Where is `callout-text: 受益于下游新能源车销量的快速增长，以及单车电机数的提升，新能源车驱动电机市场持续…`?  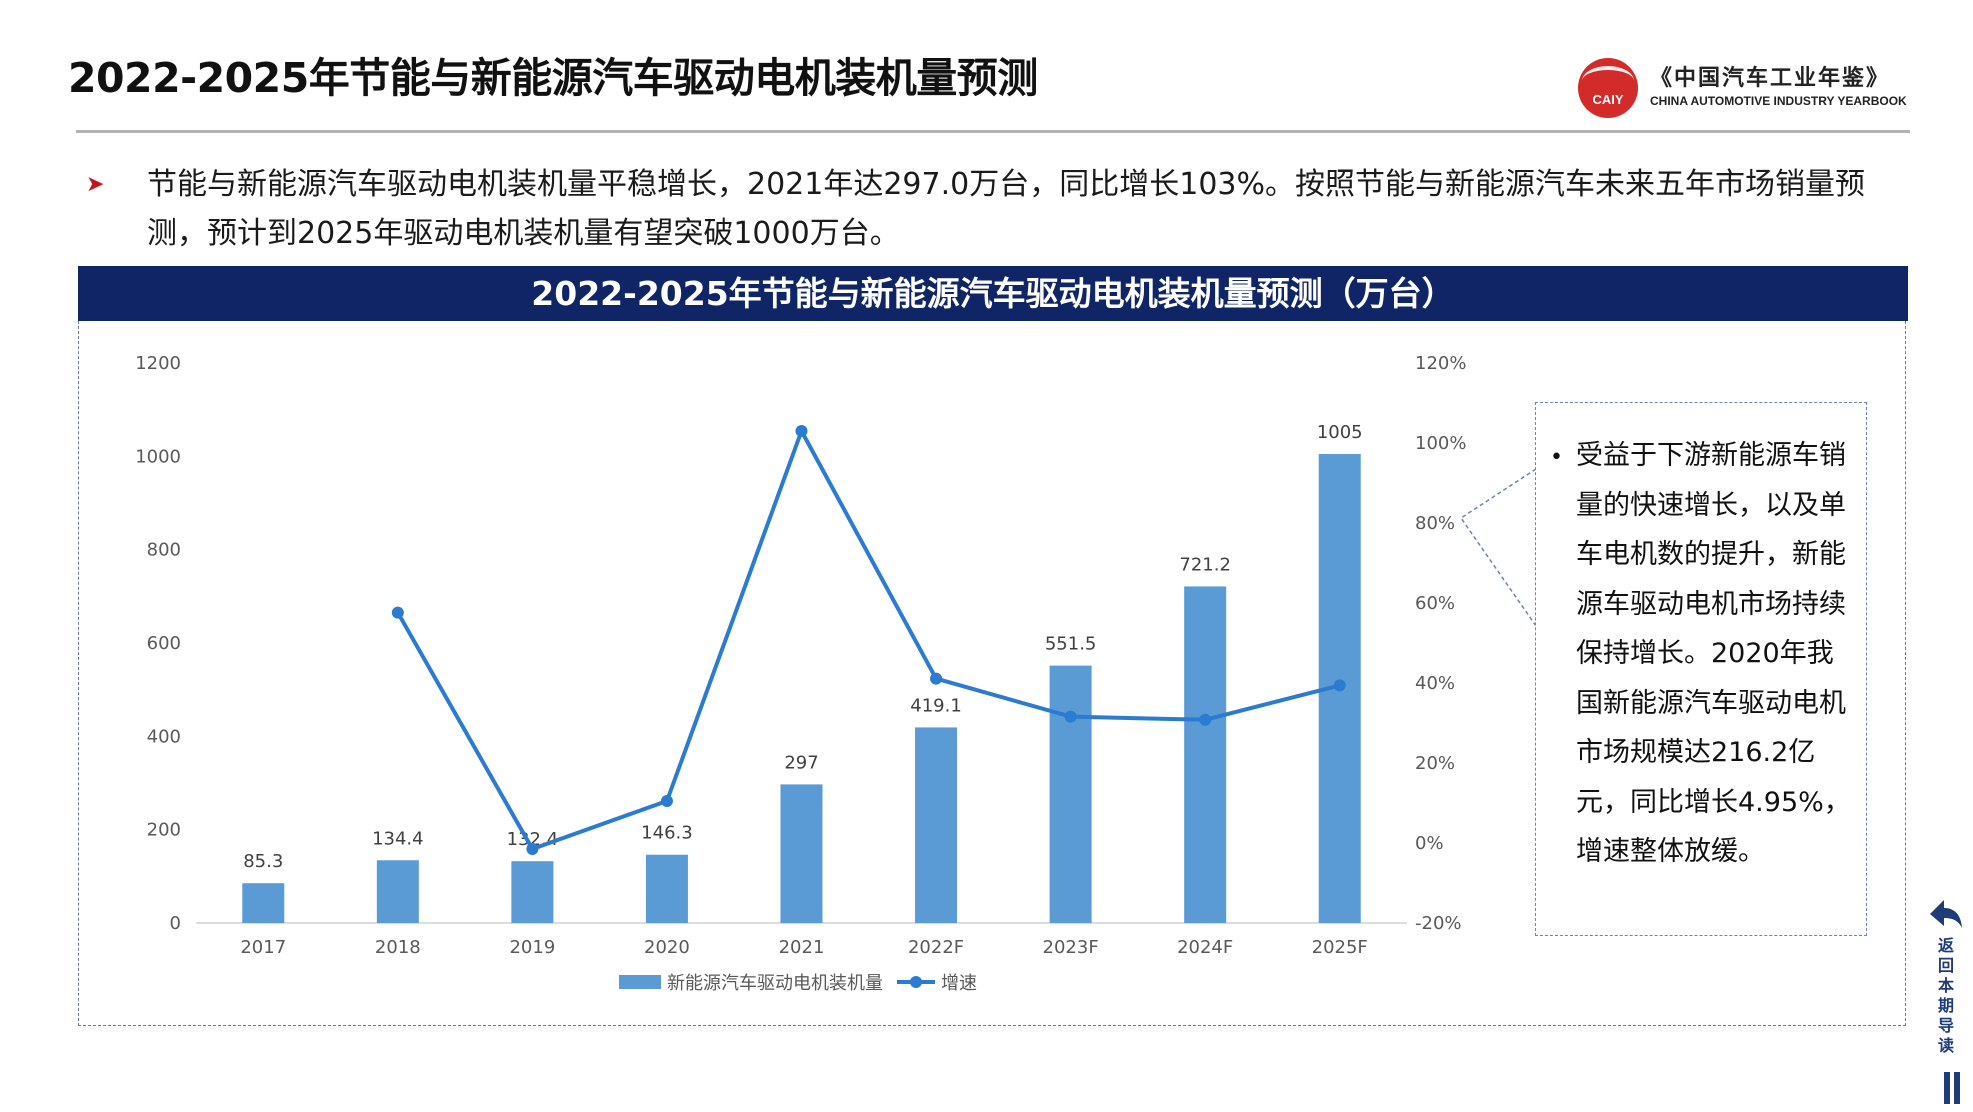 callout-text: 受益于下游新能源车销量的快速增长，以及单车电机数的提升，新能源车驱动电机市场持续… is located at coordinates (1713, 653).